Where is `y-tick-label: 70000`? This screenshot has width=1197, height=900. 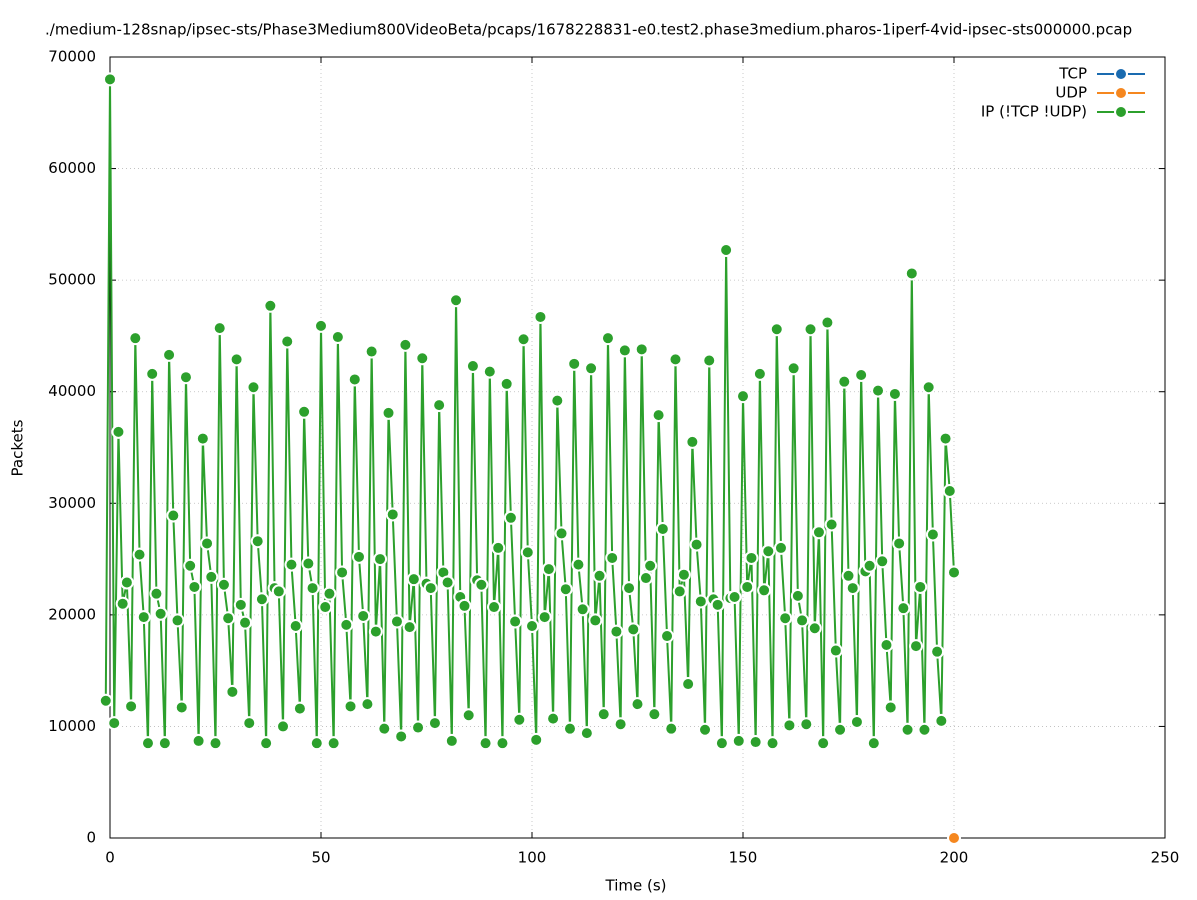
y-tick-label: 70000 is located at coordinates (72, 57).